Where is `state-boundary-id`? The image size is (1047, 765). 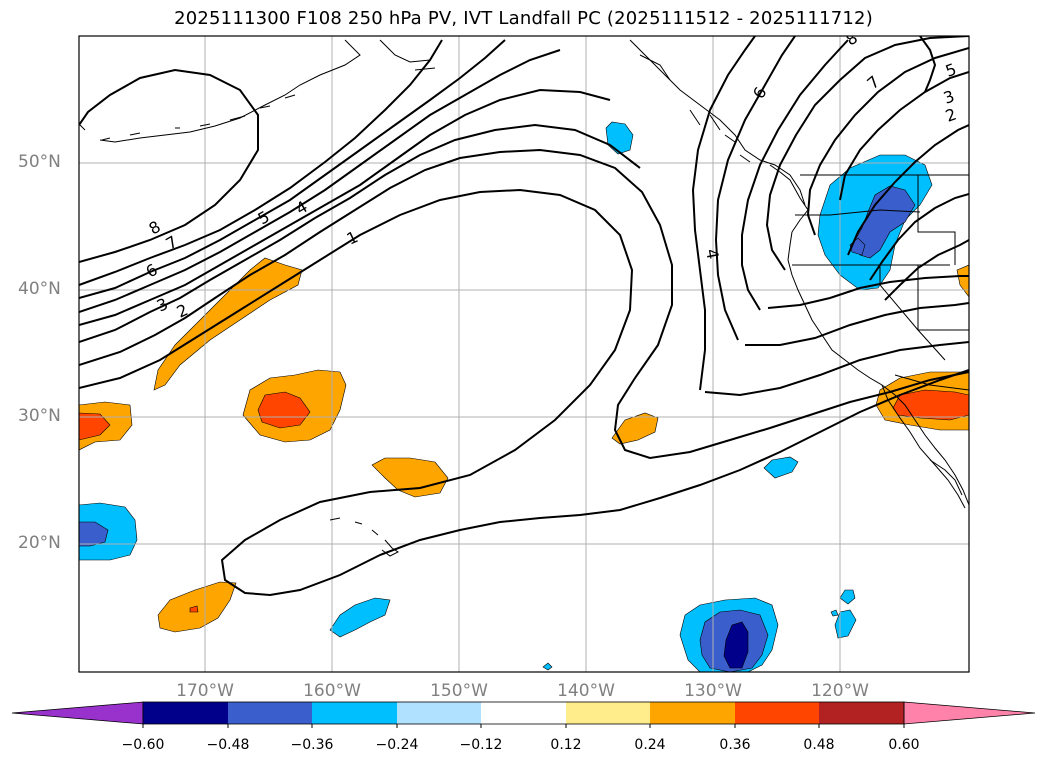 state-boundary-id is located at coordinates (936, 220).